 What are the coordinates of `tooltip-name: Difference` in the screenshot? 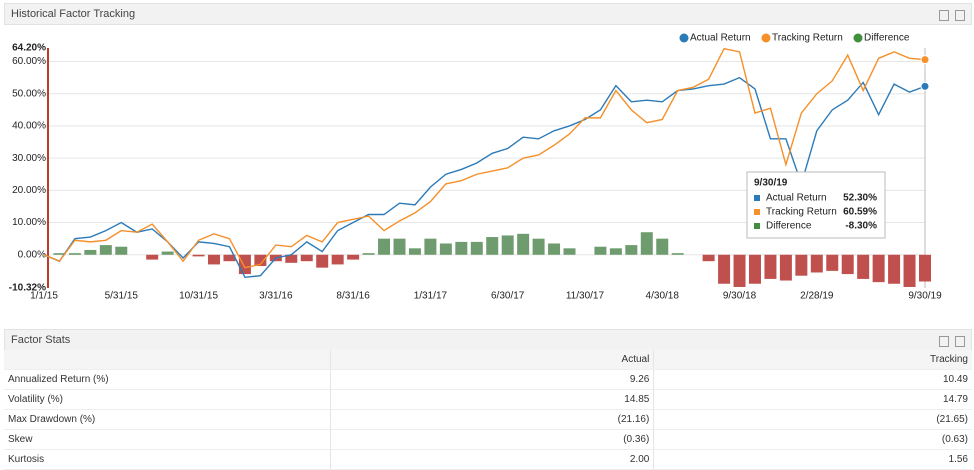 It's located at (789, 226).